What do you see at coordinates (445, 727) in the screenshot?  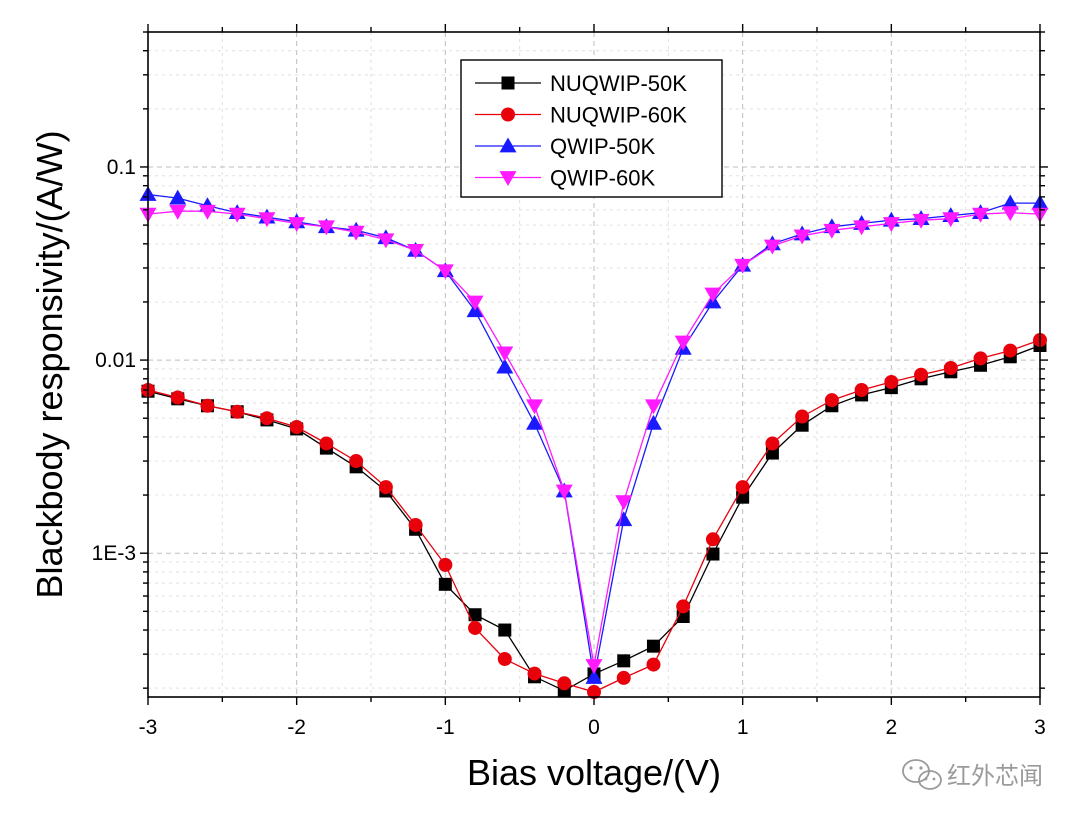 I see `x-tick-label: -1` at bounding box center [445, 727].